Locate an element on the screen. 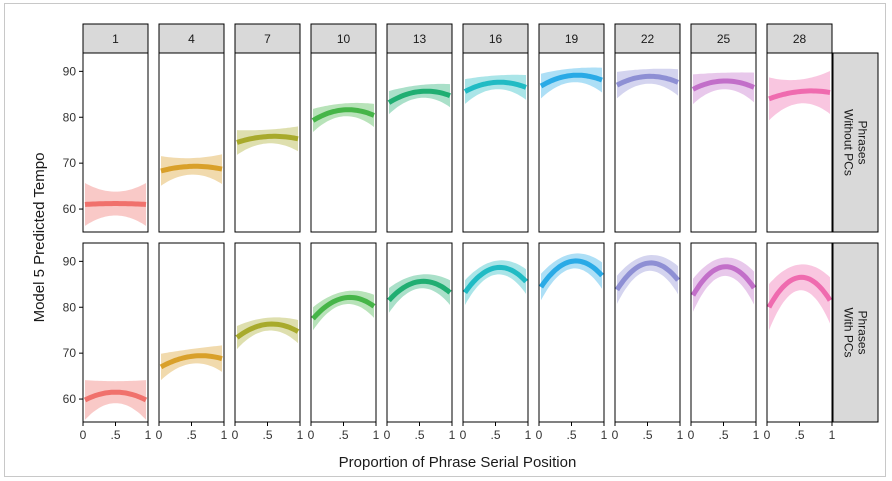 This screenshot has height=481, width=892. facet-label-22: 22 is located at coordinates (648, 39).